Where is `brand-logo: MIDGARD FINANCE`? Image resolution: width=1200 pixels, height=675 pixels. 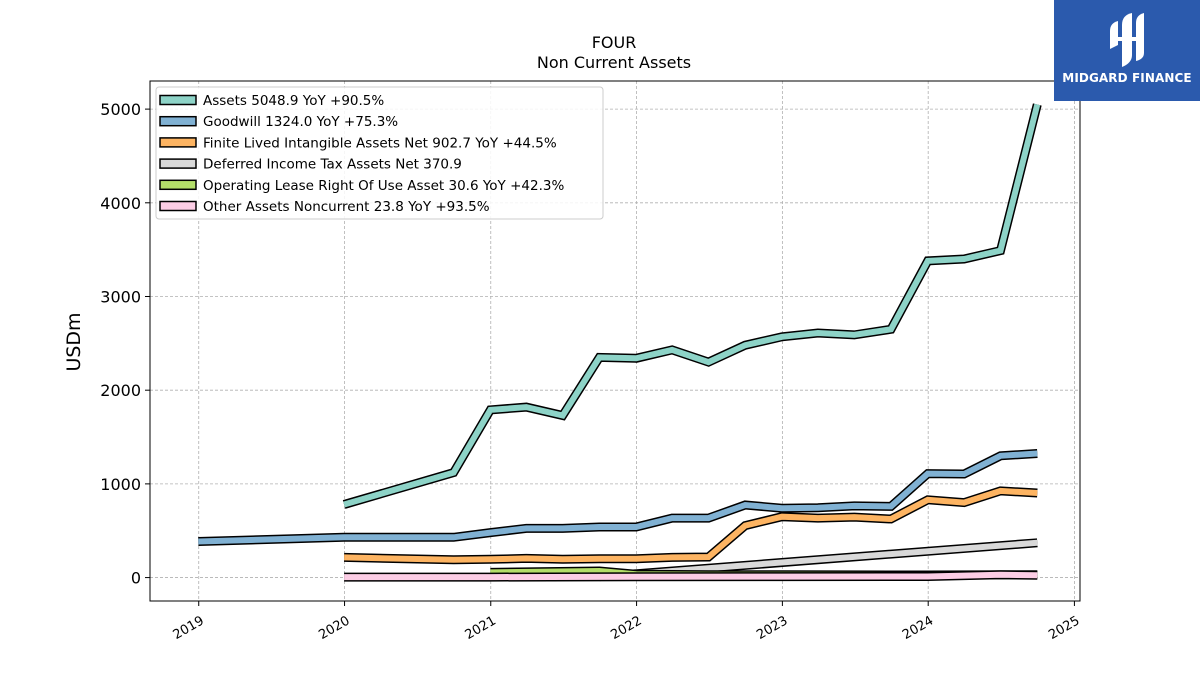
brand-logo: MIDGARD FINANCE is located at coordinates (1127, 50).